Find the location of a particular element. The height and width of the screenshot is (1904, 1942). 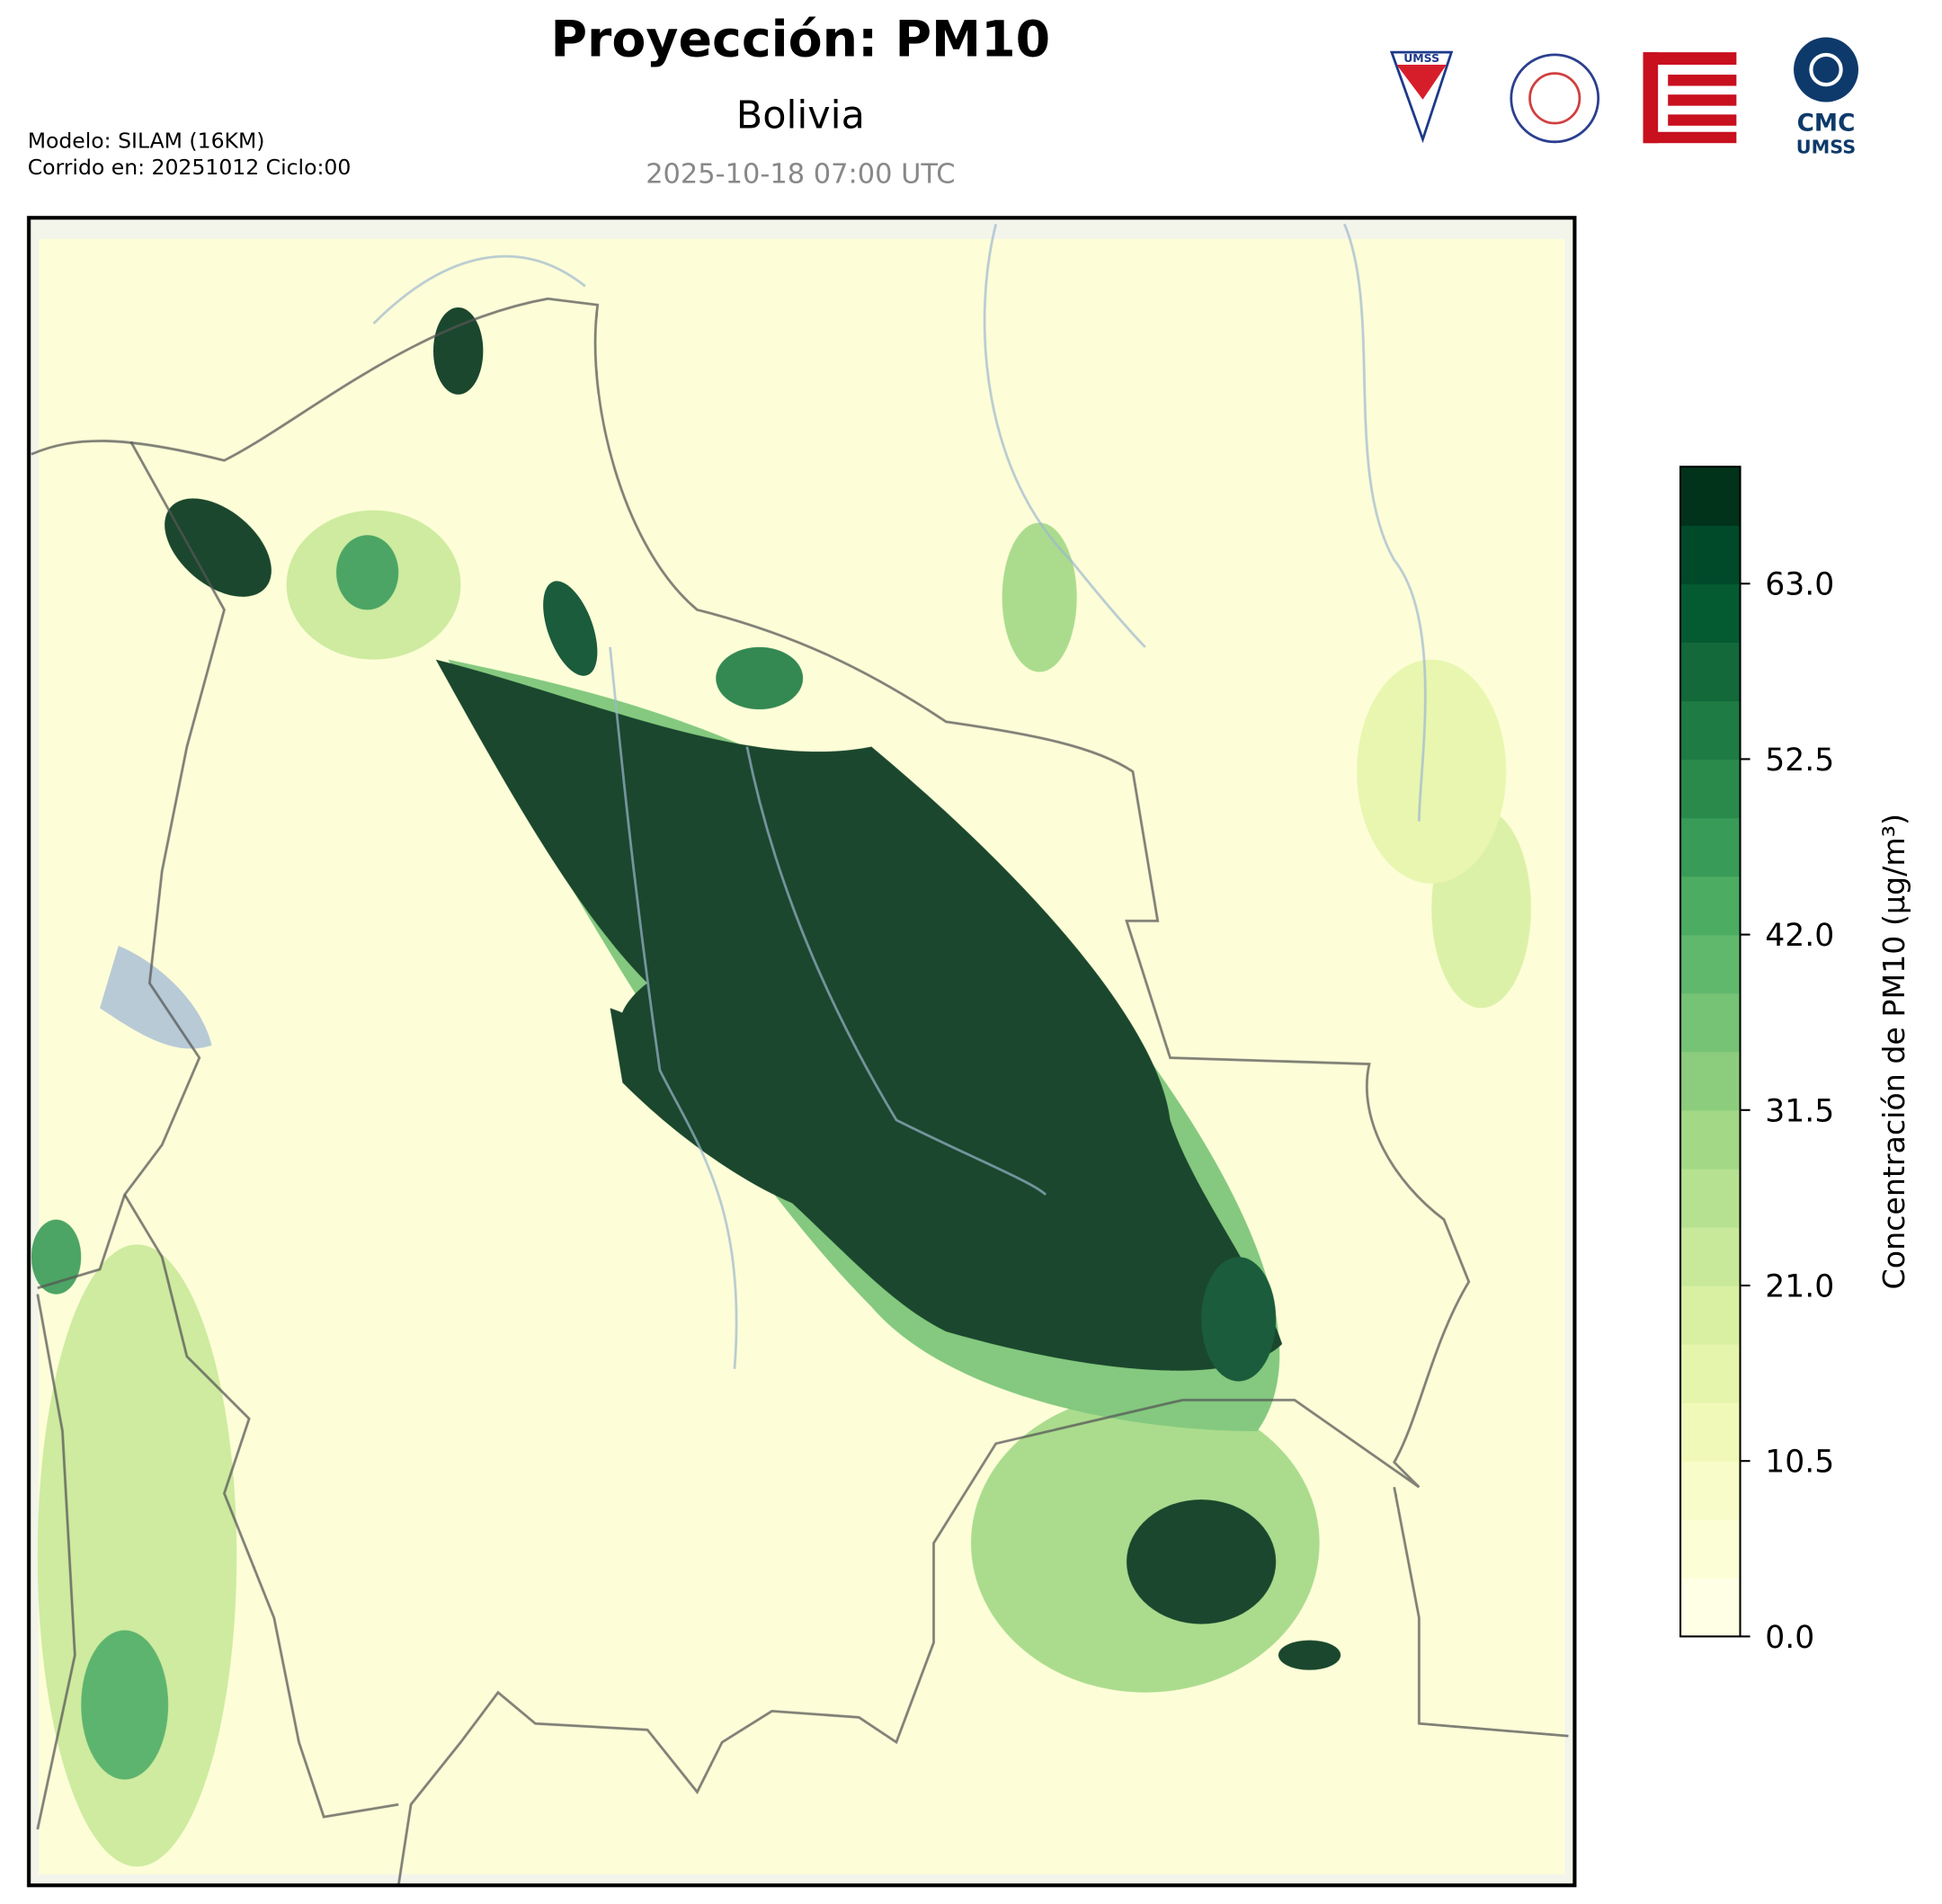

colorbar-tick-label: 21.0 is located at coordinates (1799, 1286).